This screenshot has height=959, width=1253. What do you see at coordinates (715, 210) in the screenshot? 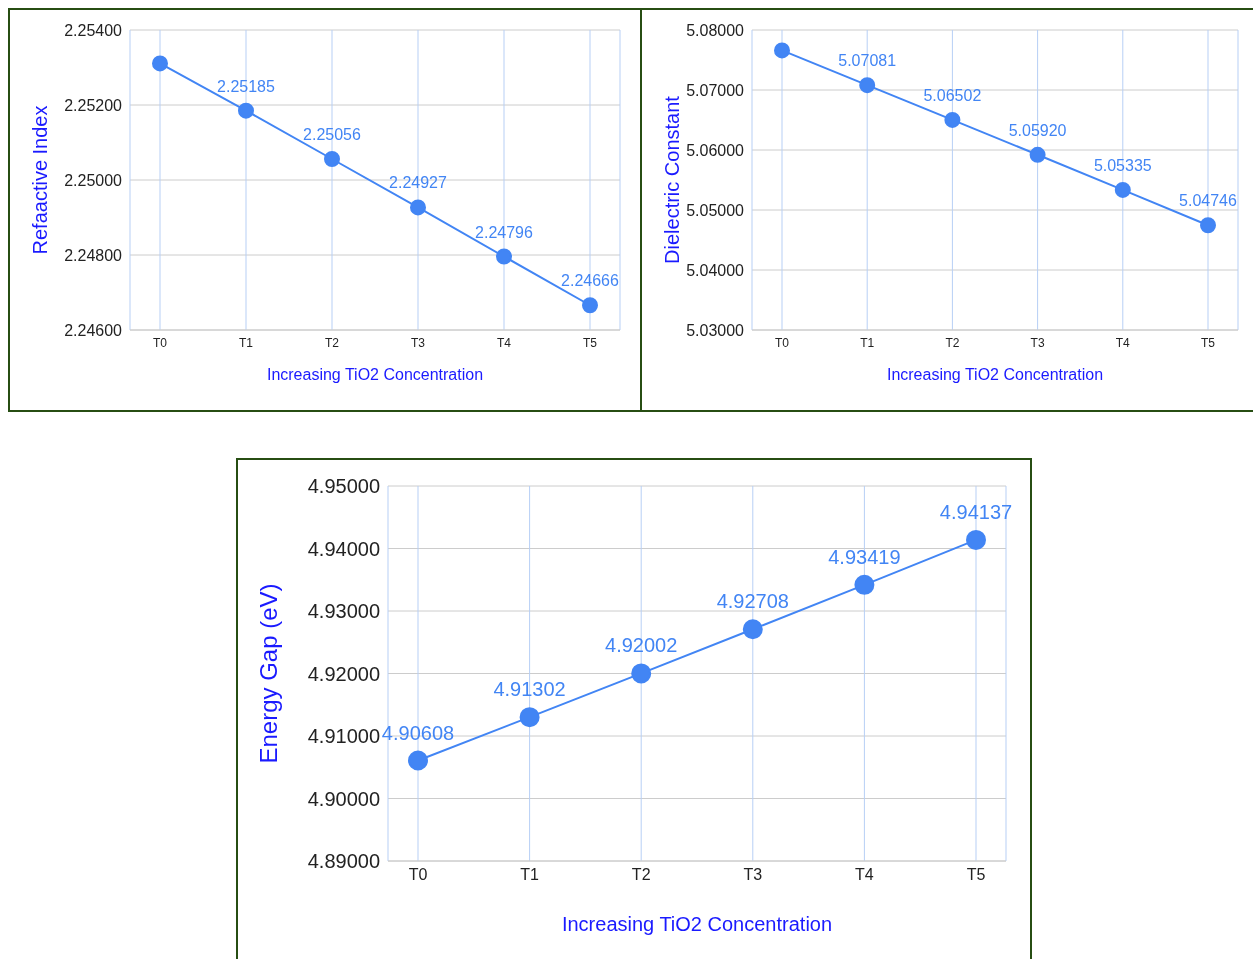
I see `y-tick-label: 5.05000` at bounding box center [715, 210].